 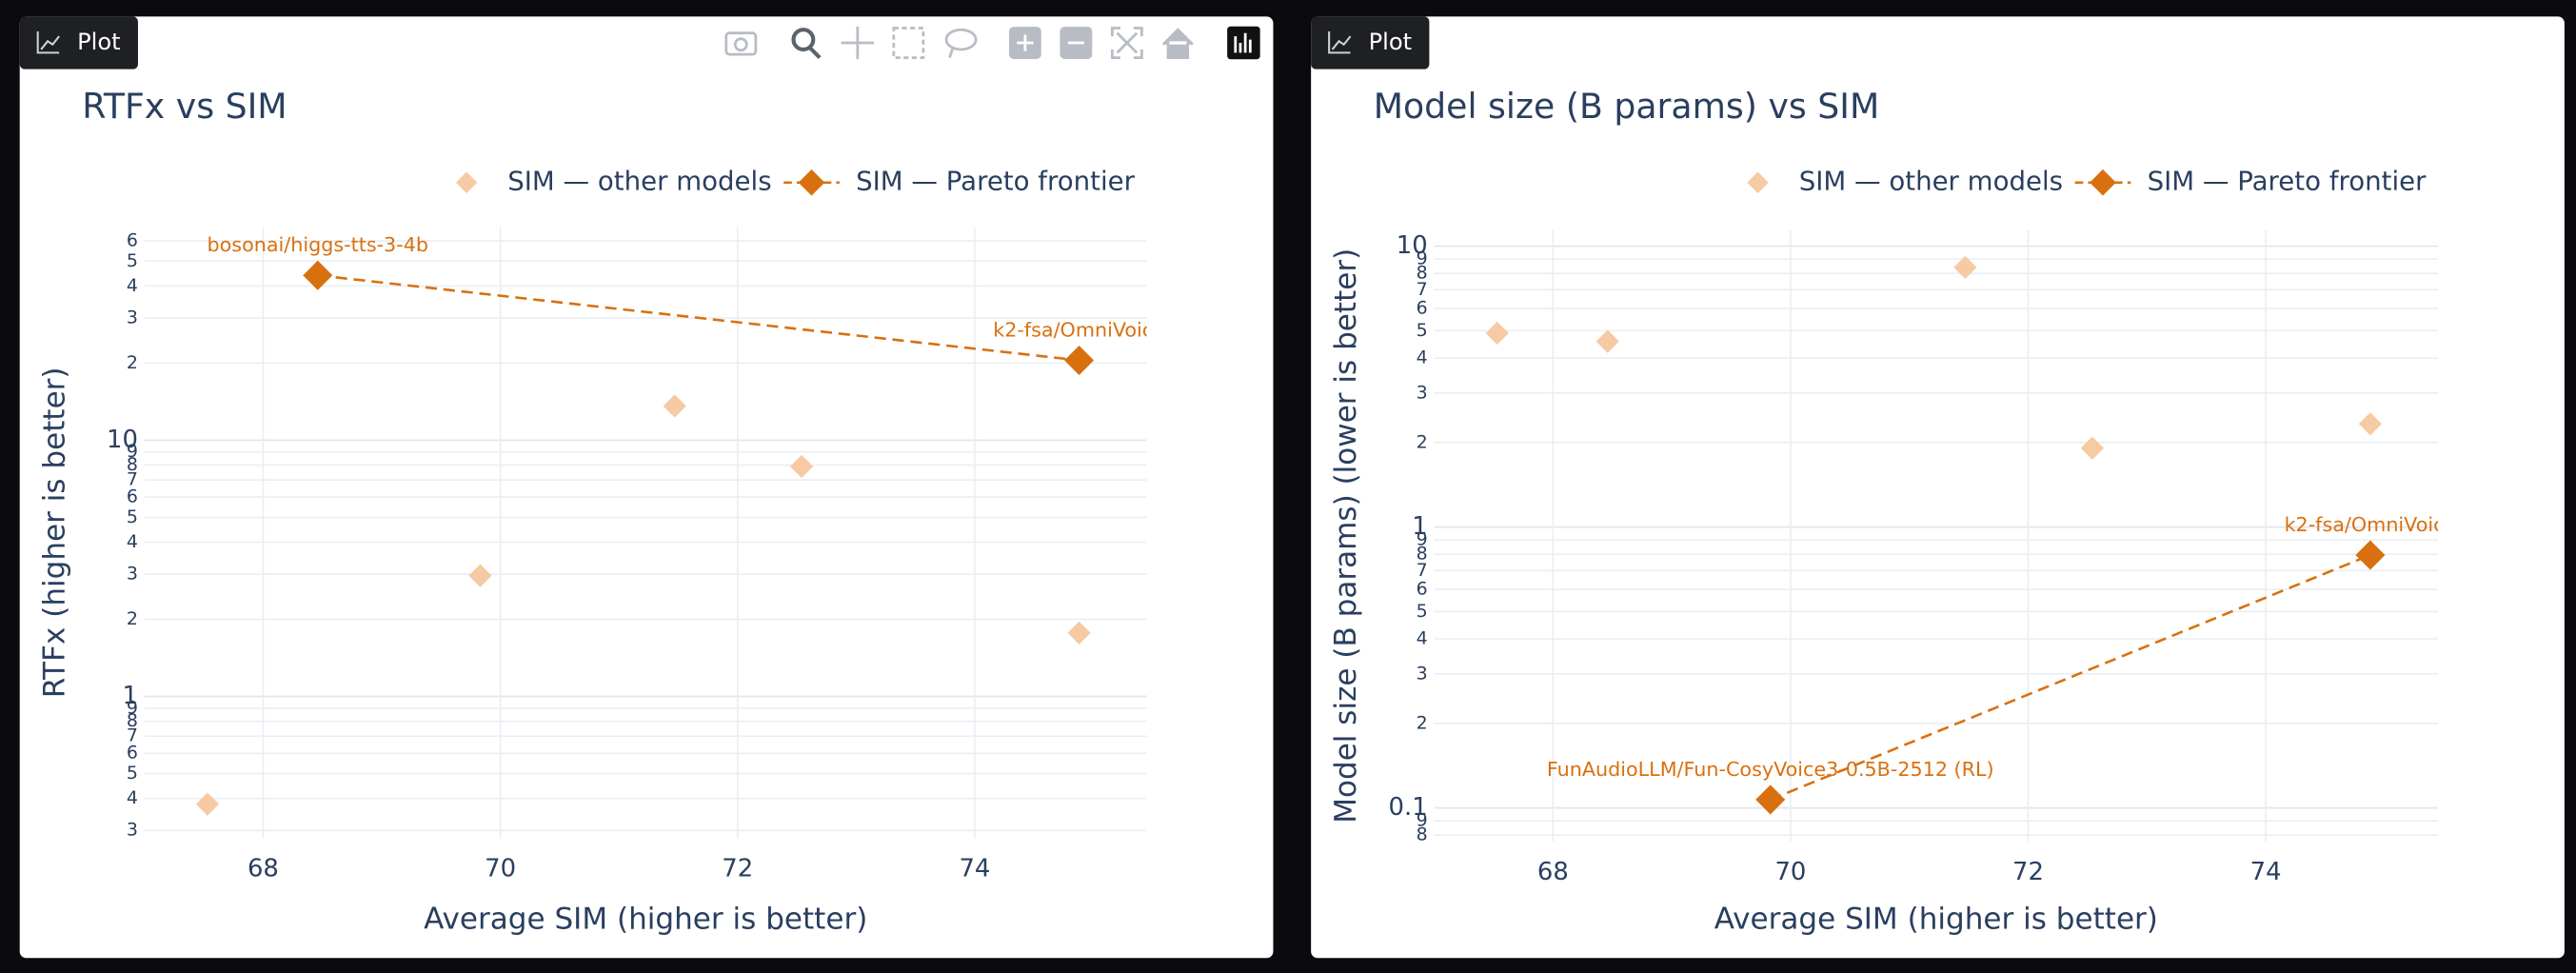 I want to click on reset-button, so click(x=1177, y=43).